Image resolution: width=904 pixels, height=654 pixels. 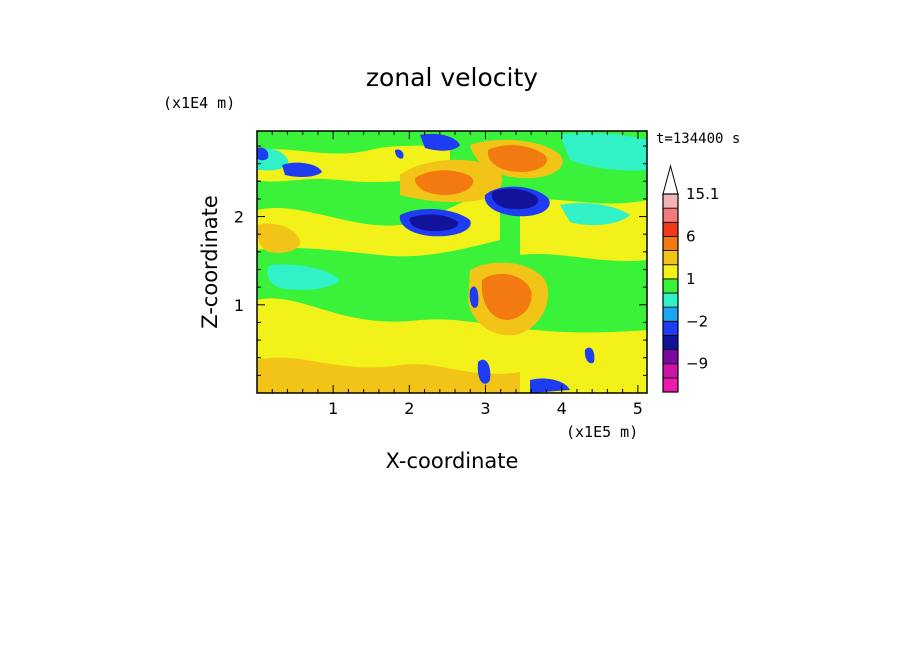 I want to click on colorbar-label: 6, so click(x=691, y=236).